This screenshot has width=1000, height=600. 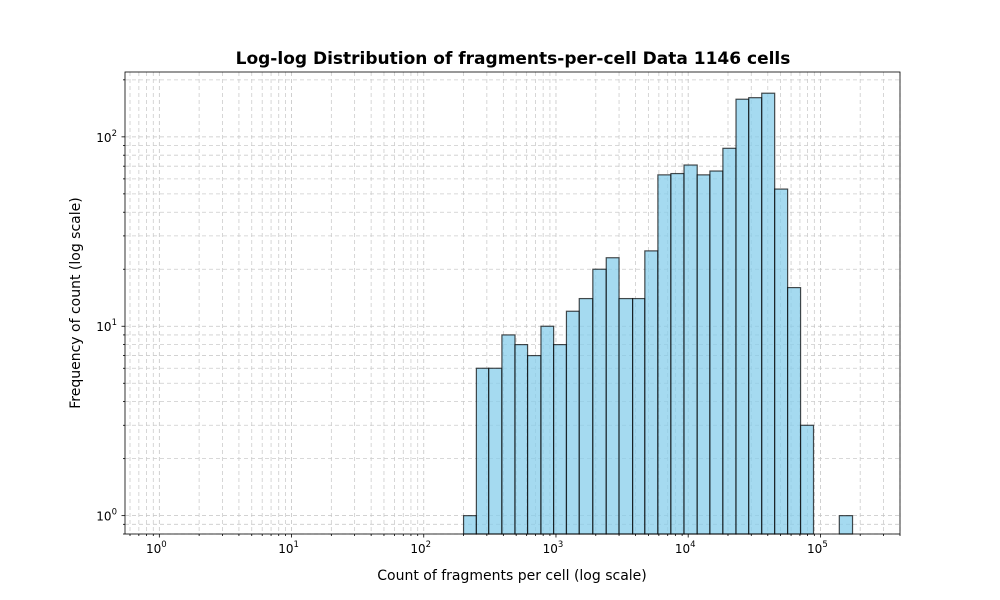 What do you see at coordinates (106, 137) in the screenshot?
I see `y-tick-label: 10²` at bounding box center [106, 137].